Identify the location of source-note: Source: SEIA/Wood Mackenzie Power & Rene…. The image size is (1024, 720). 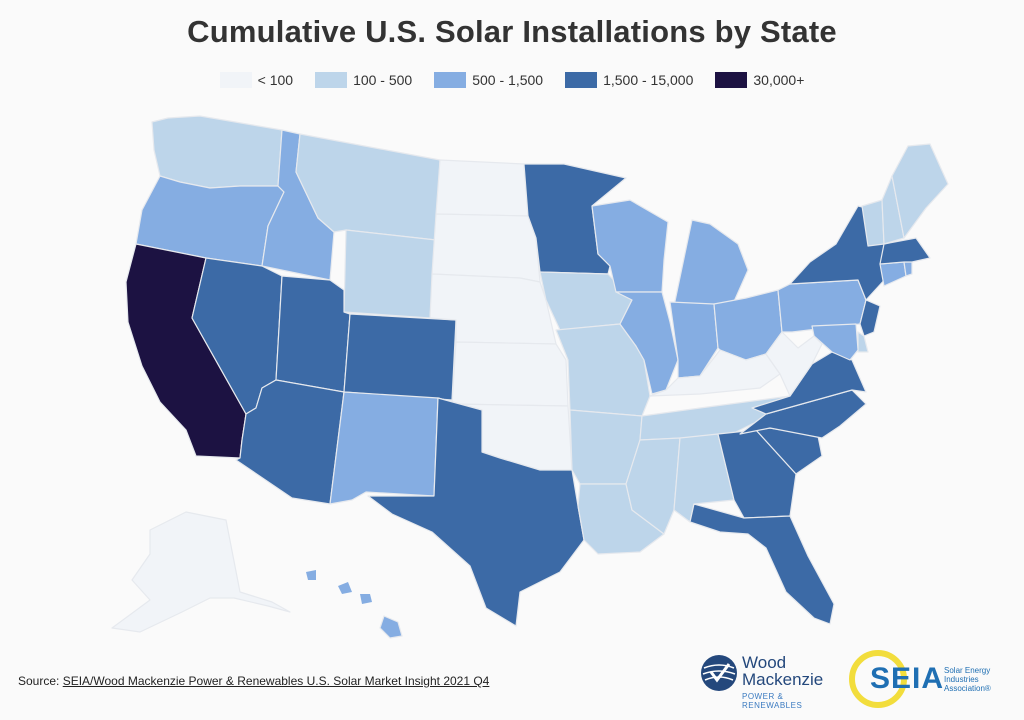
(253, 681).